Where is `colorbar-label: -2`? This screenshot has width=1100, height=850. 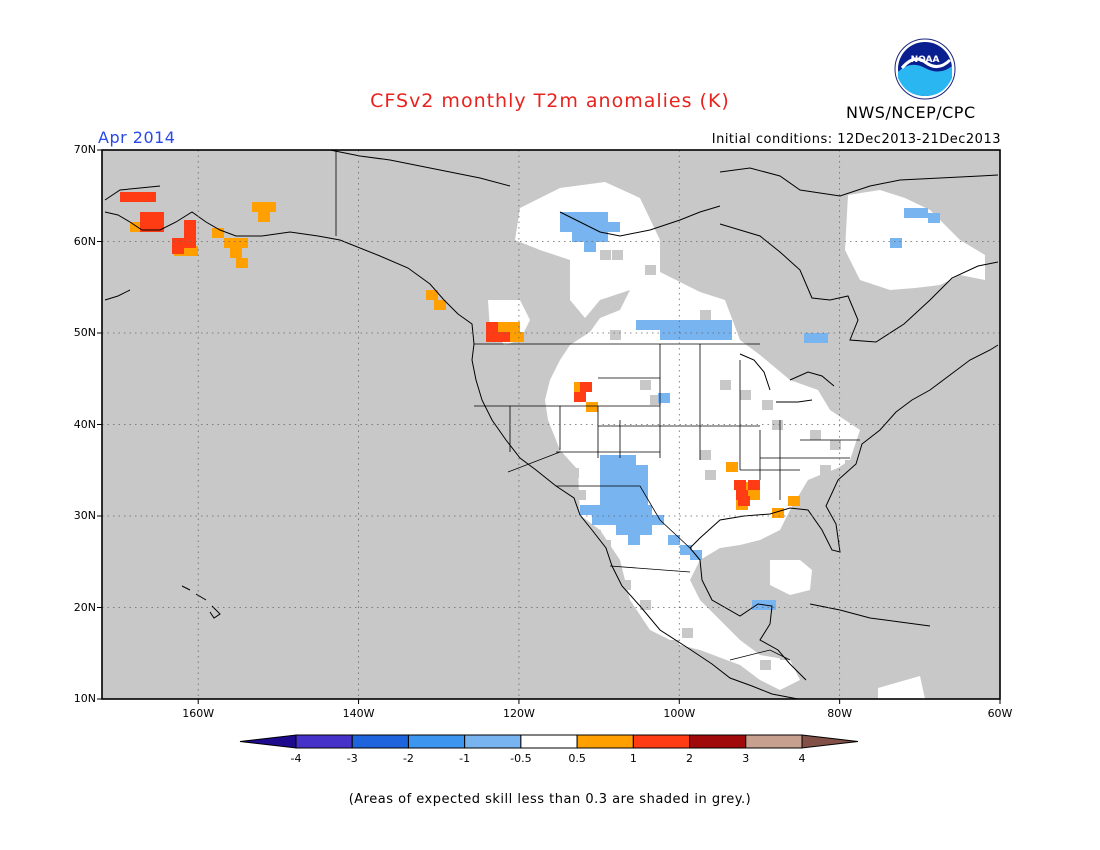 colorbar-label: -2 is located at coordinates (408, 758).